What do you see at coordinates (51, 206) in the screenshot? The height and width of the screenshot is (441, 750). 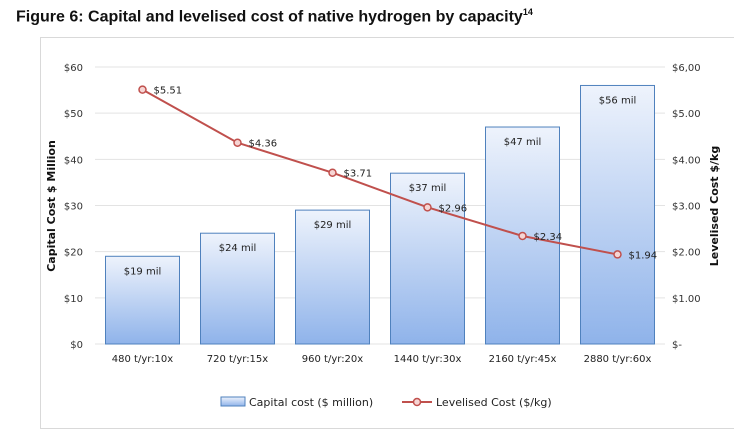 I see `y-axis-label-left: Capital Cost $ Million` at bounding box center [51, 206].